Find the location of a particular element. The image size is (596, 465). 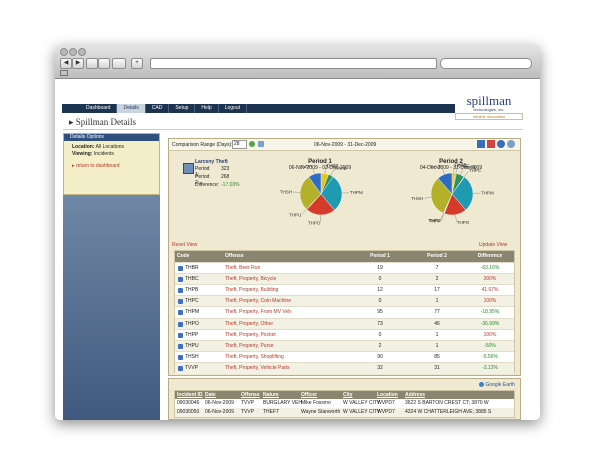

pie-label: TVVP is located at coordinates (306, 166).